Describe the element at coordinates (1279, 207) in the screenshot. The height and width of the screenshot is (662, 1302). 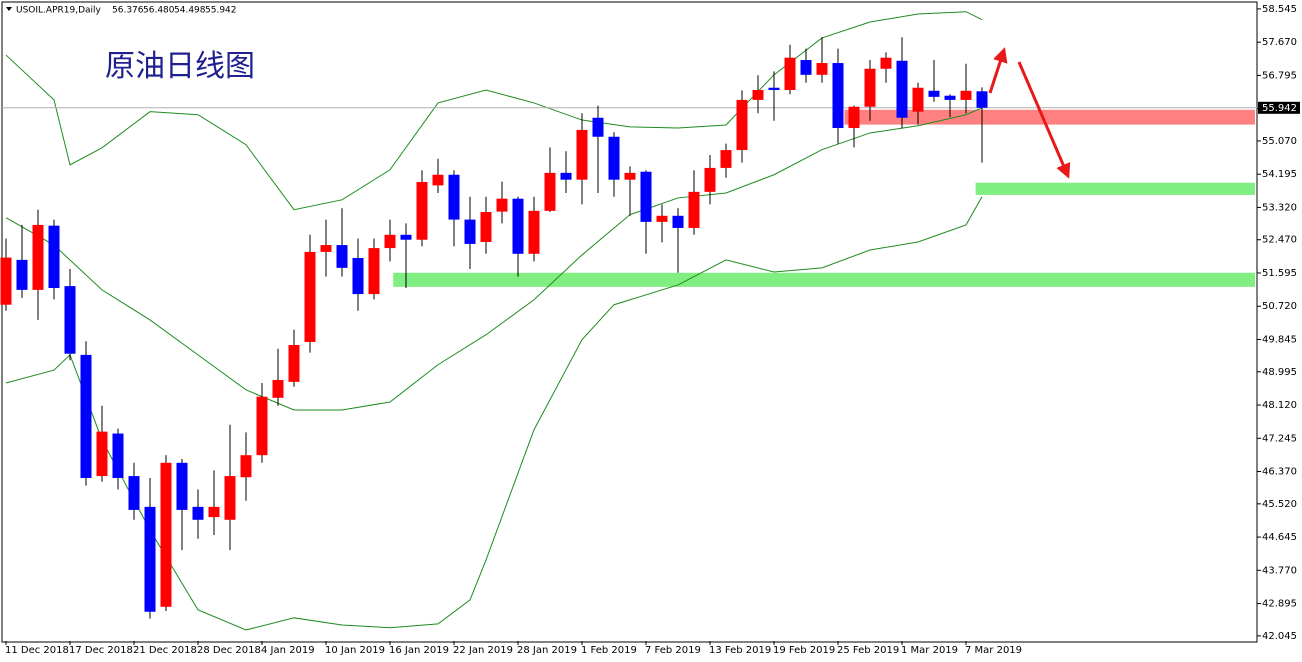
I see `y-tick-label: 53.320` at that location.